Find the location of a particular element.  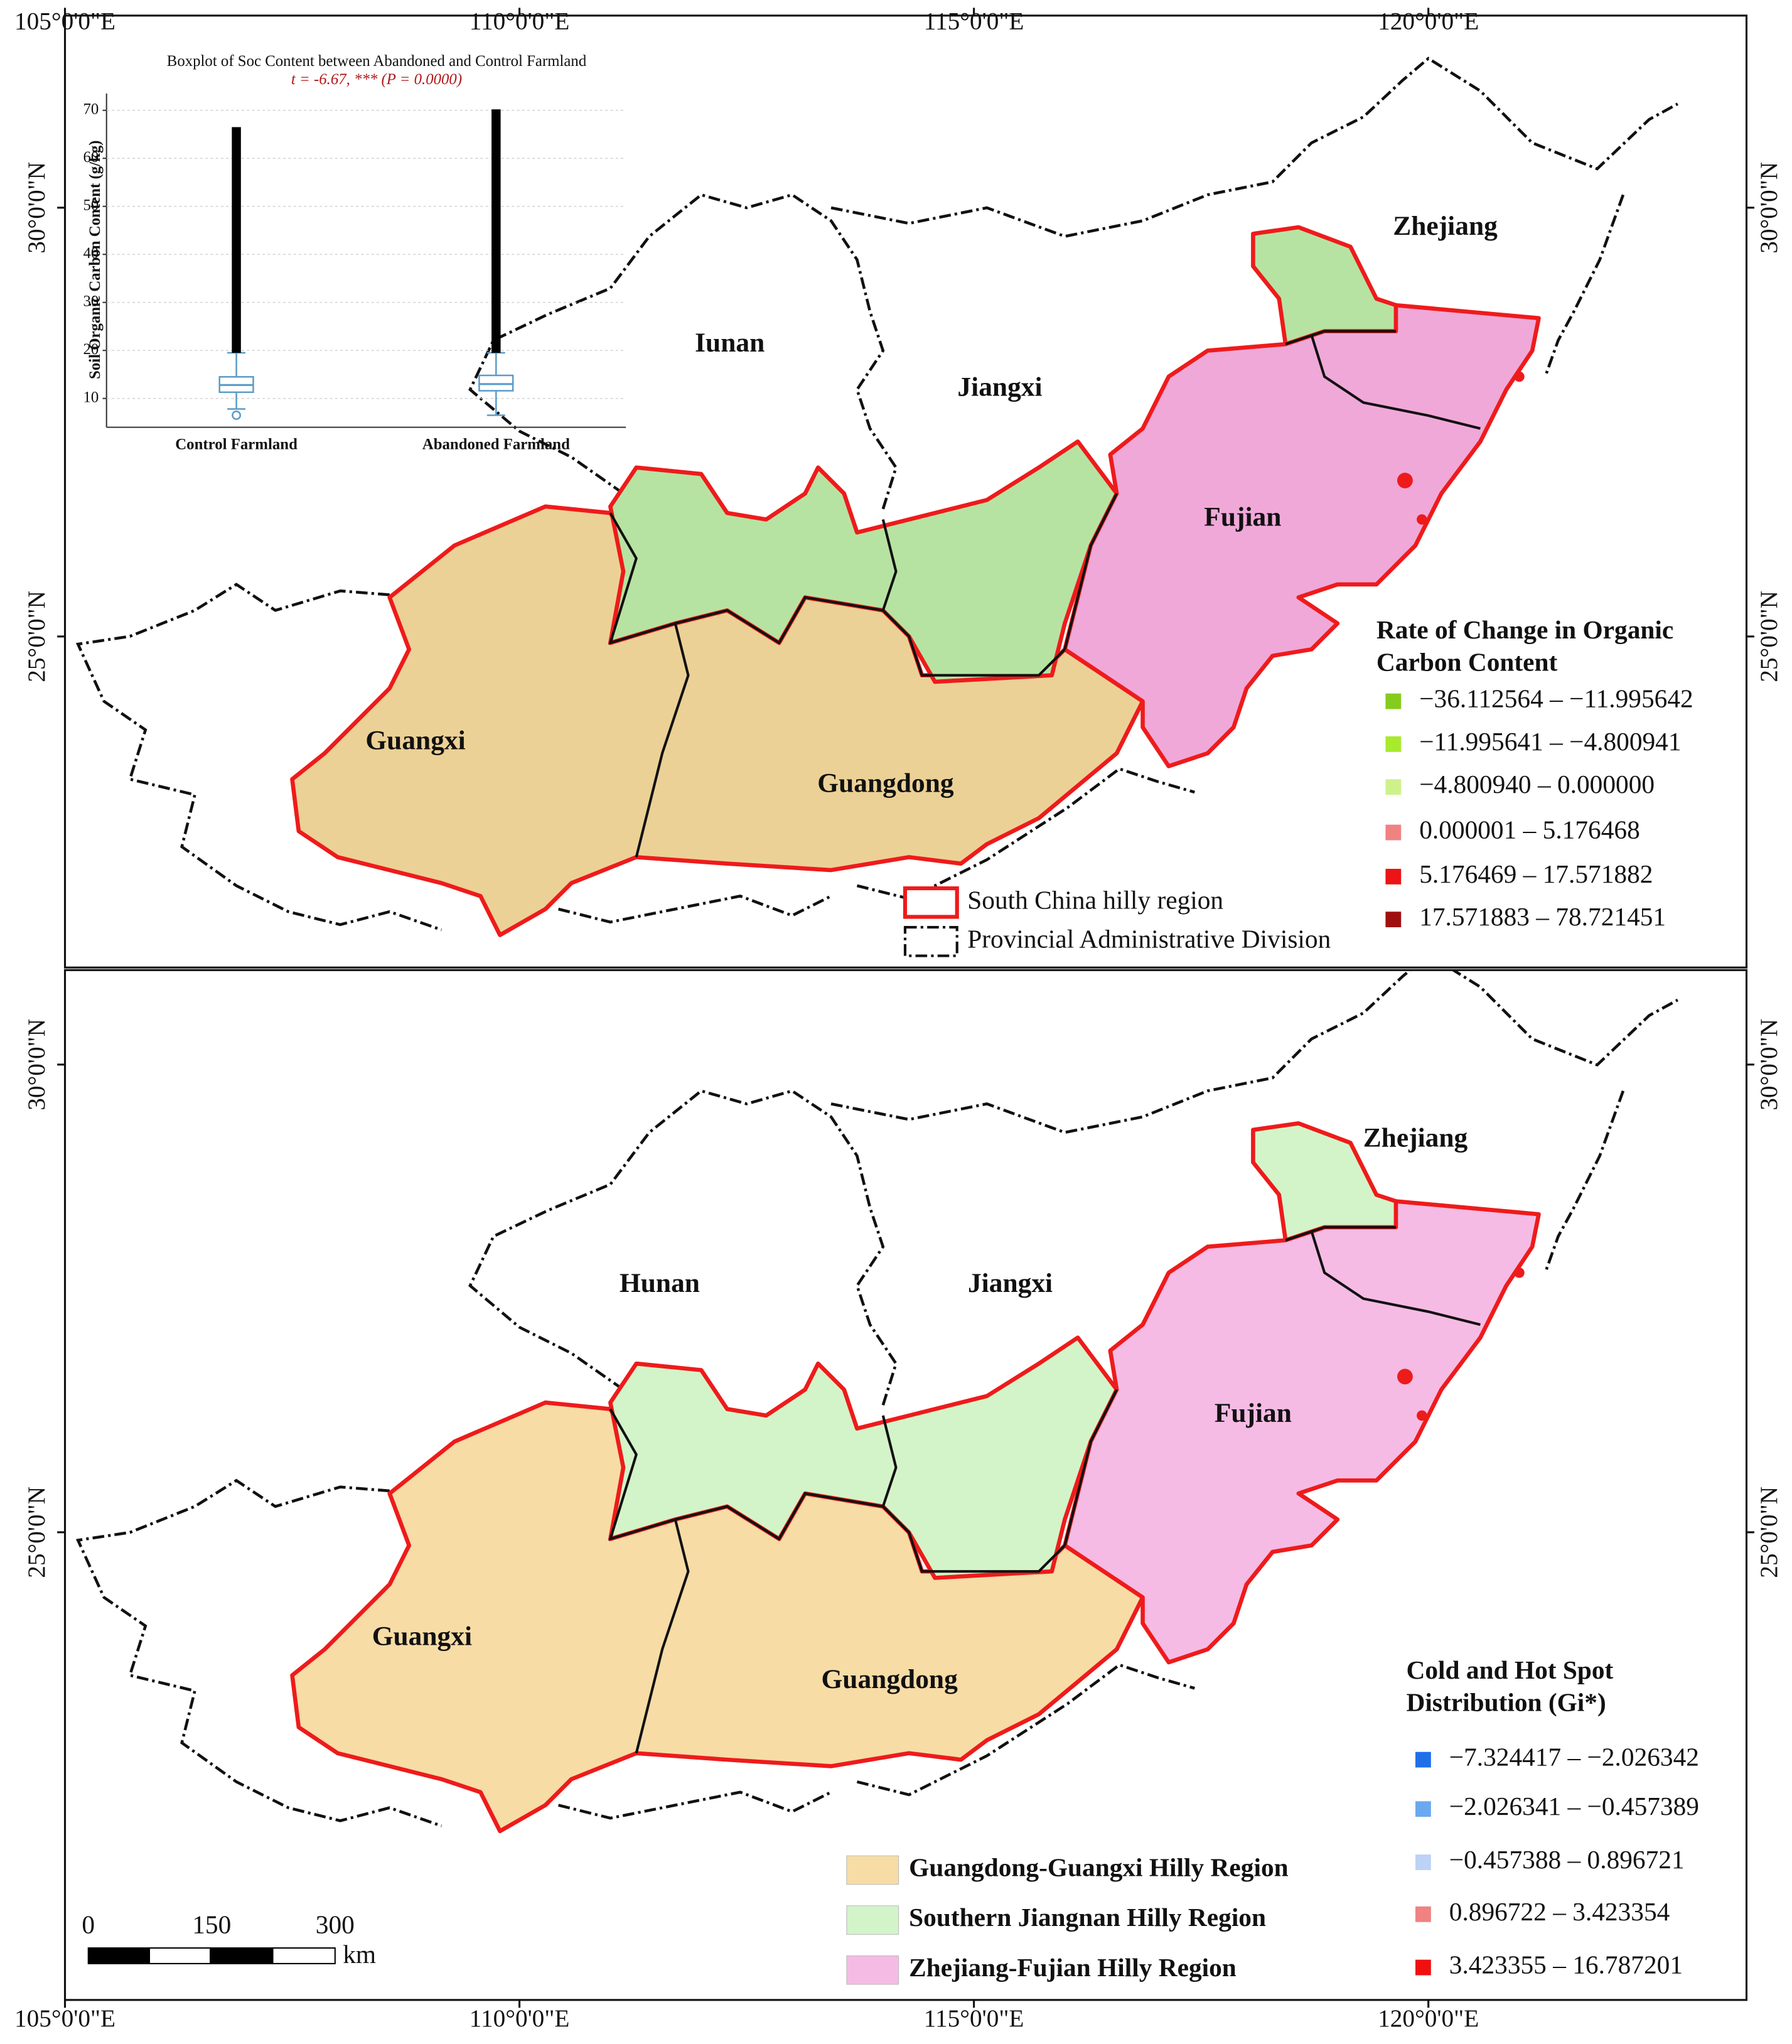

inset-y-tick-label: 10 is located at coordinates (91, 397).